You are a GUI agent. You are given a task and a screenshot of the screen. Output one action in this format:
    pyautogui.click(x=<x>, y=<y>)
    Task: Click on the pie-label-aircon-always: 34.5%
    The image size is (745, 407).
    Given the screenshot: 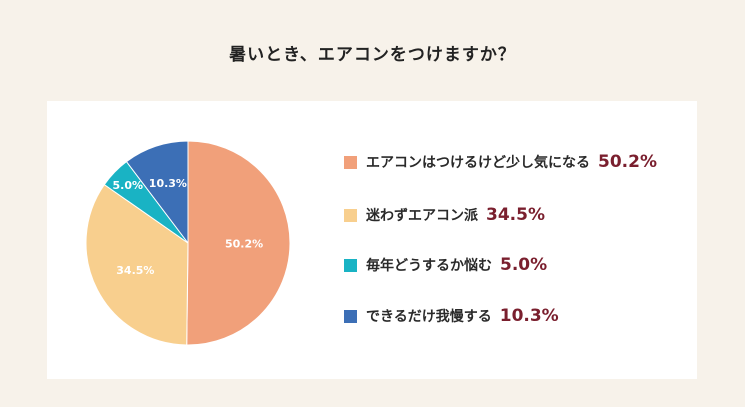 What is the action you would take?
    pyautogui.click(x=135, y=270)
    